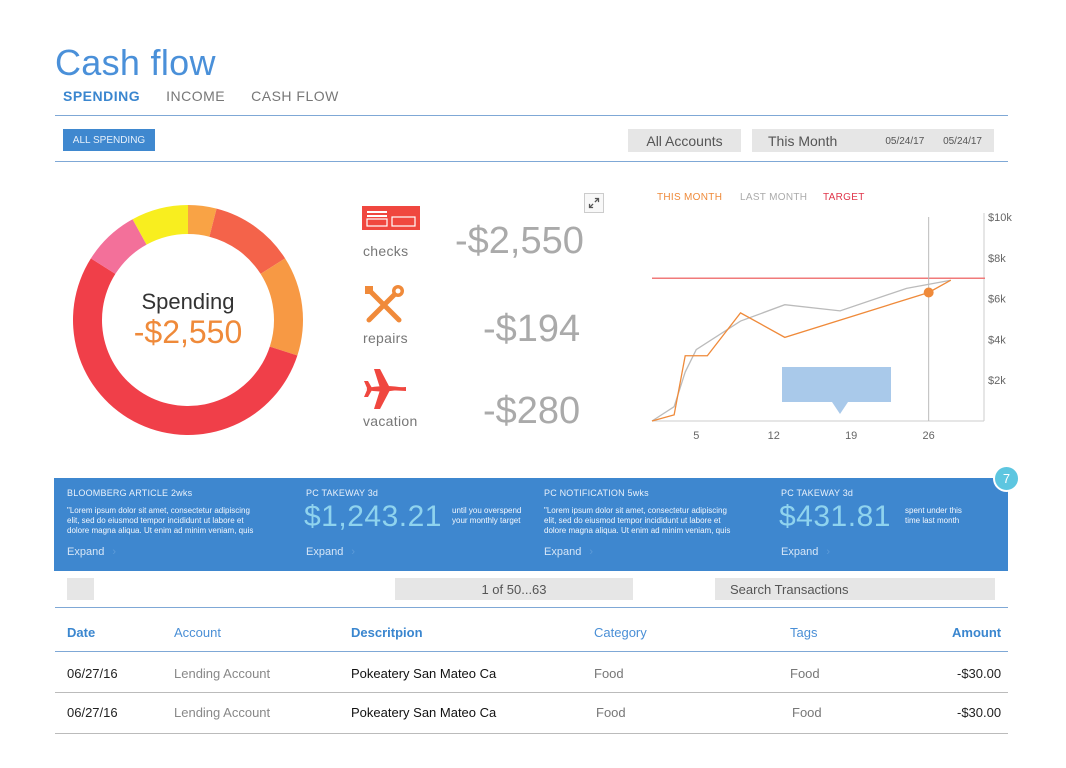  I want to click on card-2-expand: Expand ›, so click(330, 552).